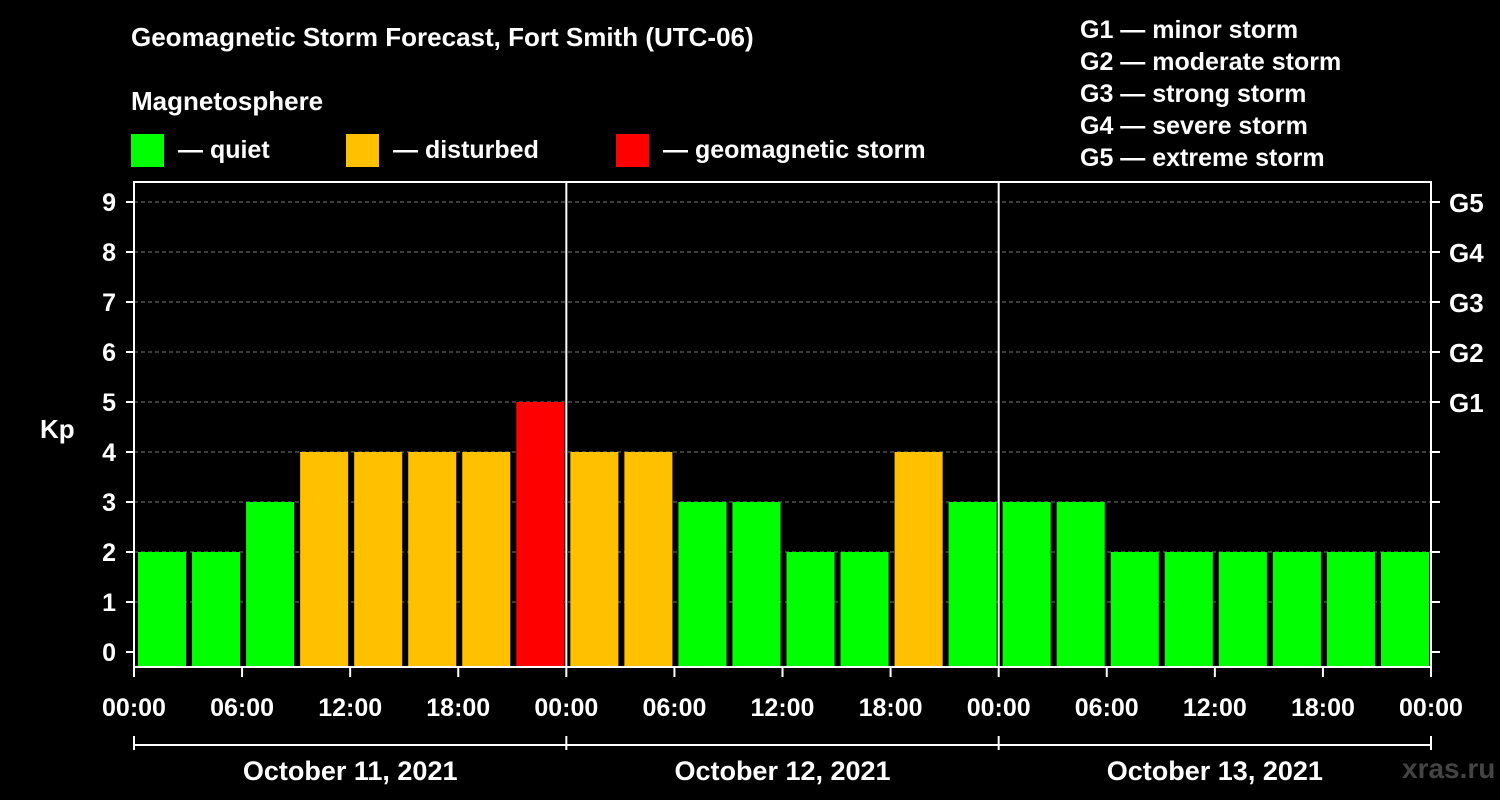 This screenshot has height=800, width=1500. Describe the element at coordinates (109, 453) in the screenshot. I see `y-tick-label-4: 4` at that location.